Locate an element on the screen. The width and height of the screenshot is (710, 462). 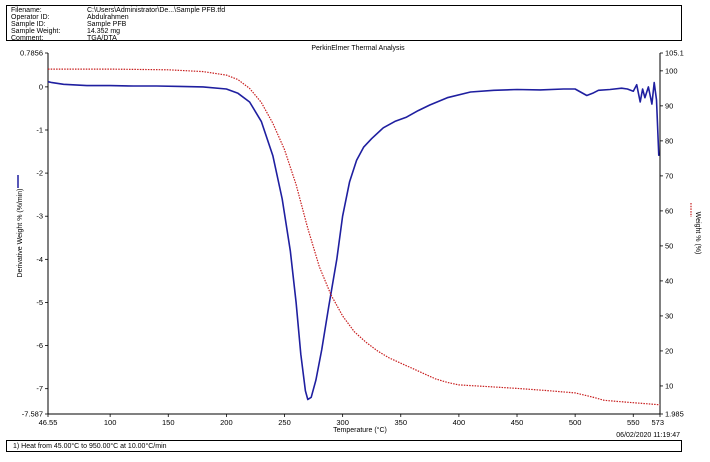
y-right-tick-label: 105.1 is located at coordinates (674, 53).